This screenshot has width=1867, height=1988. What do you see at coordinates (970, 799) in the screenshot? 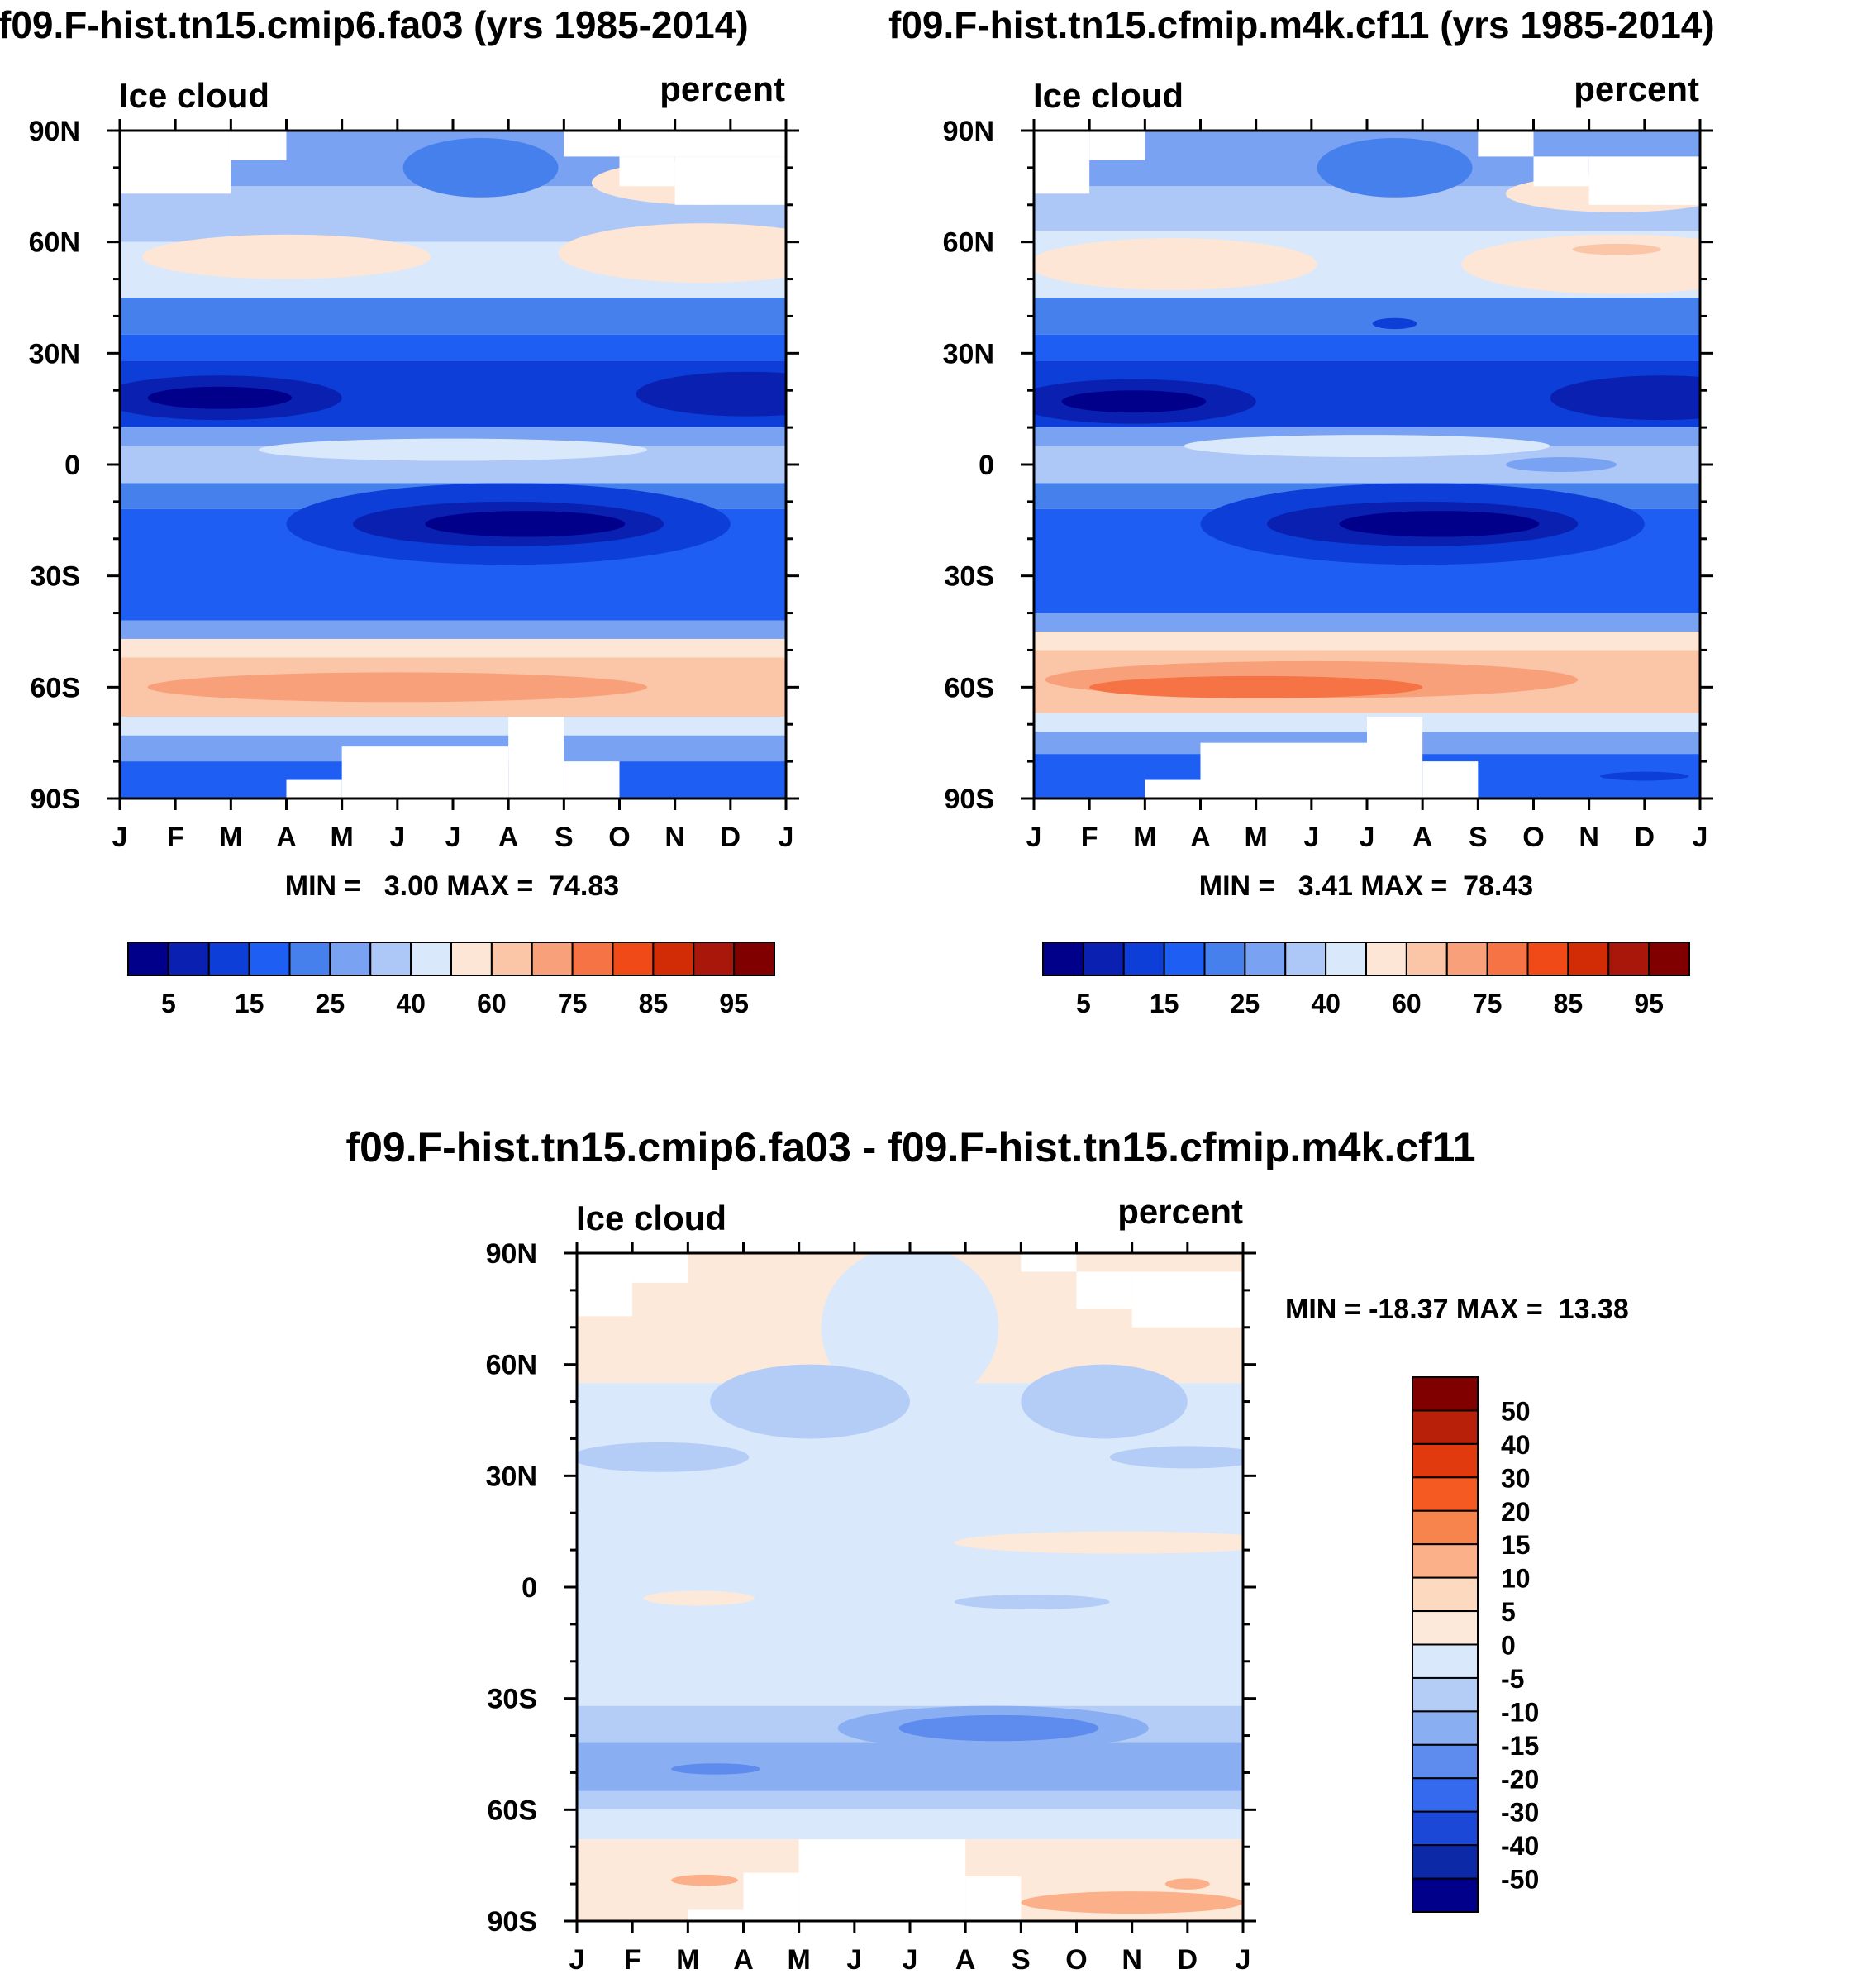
I see `y-tick-label: 90S` at bounding box center [970, 799].